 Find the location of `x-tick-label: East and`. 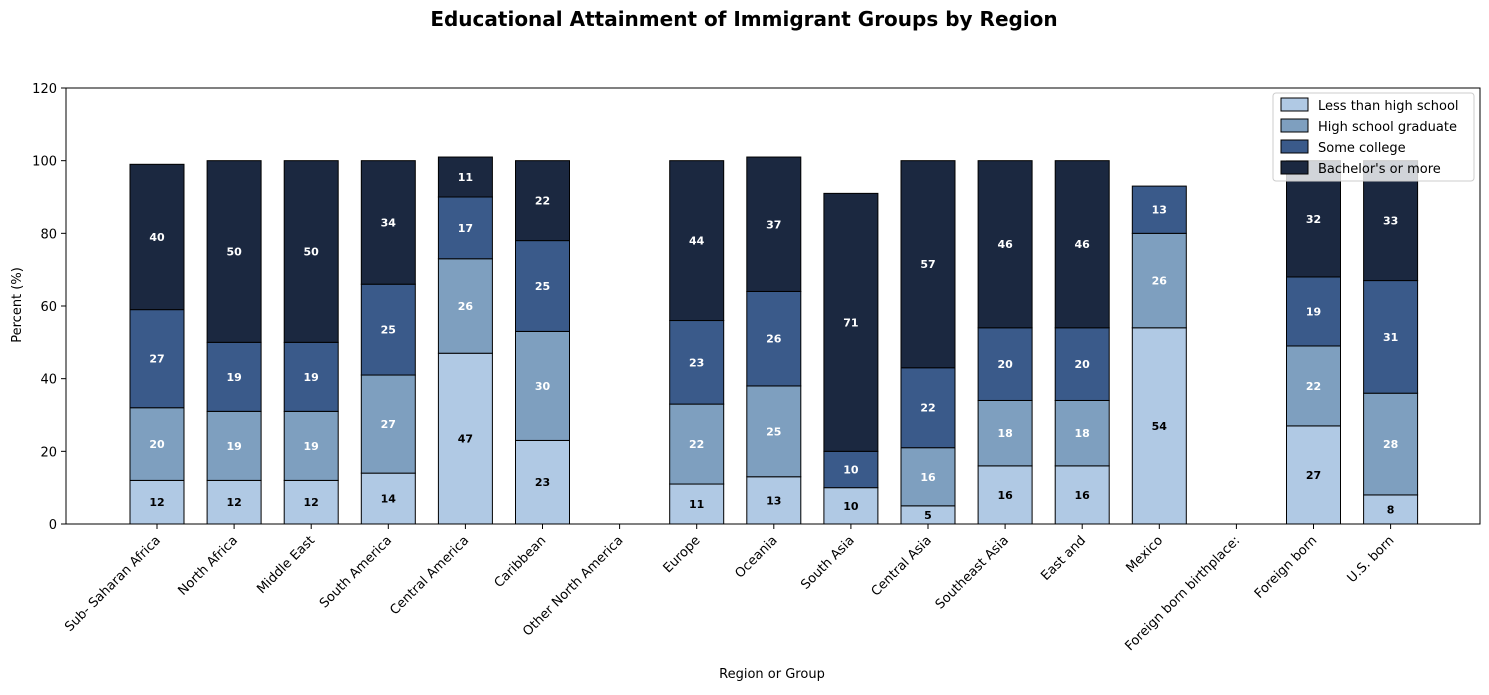

x-tick-label: East and is located at coordinates (1063, 558).